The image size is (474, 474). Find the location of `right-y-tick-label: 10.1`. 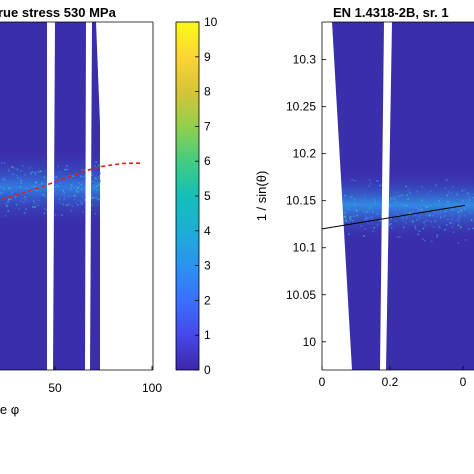

right-y-tick-label: 10.1 is located at coordinates (305, 248).